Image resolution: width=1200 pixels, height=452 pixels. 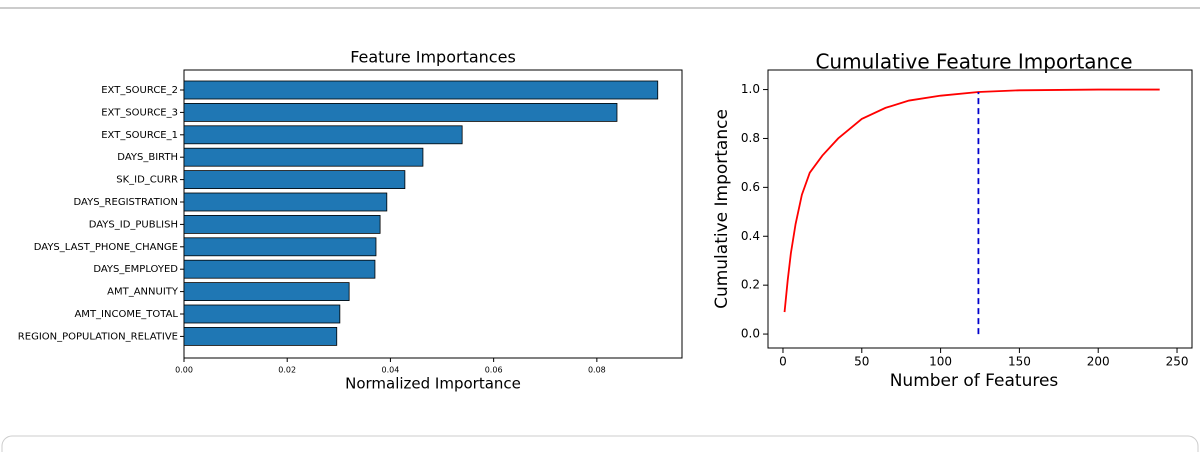 I want to click on y-tick-label: DAYS_EMPLOYED, so click(x=135, y=269).